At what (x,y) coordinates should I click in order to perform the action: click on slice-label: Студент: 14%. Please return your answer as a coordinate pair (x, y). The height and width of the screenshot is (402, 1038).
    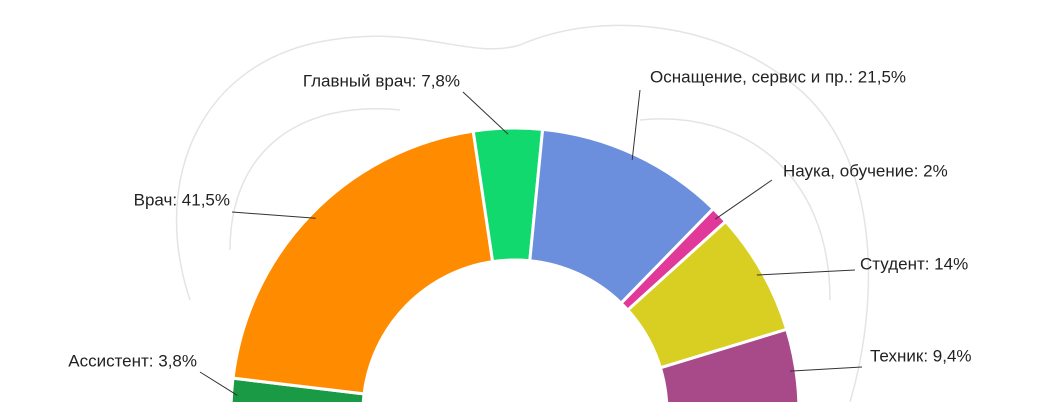
    Looking at the image, I should click on (914, 263).